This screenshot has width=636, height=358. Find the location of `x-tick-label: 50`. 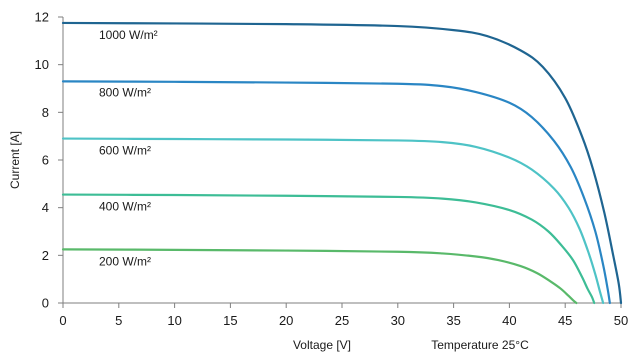

x-tick-label: 50 is located at coordinates (621, 320).